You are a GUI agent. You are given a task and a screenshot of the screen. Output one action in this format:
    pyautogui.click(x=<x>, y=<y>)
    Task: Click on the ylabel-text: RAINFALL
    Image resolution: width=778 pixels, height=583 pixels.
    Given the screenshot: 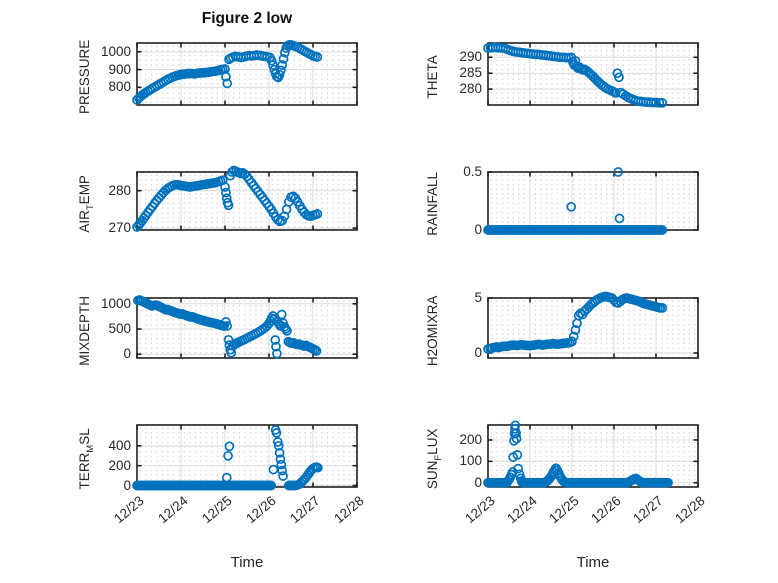 What is the action you would take?
    pyautogui.click(x=433, y=203)
    